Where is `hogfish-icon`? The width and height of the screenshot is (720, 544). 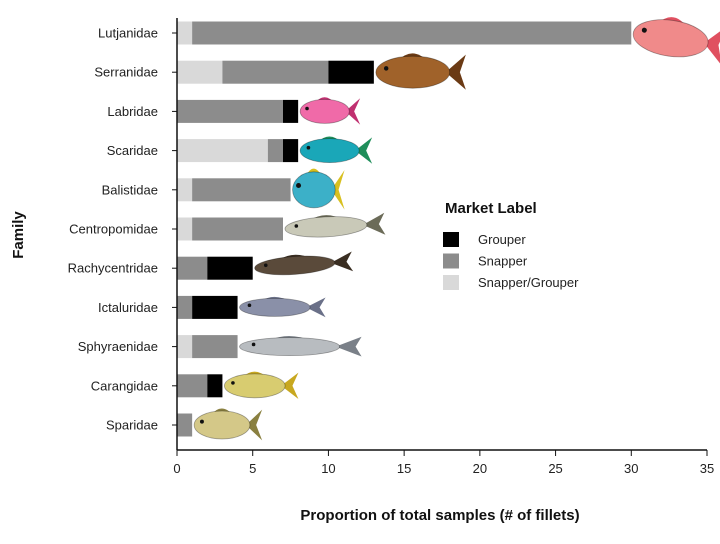 hogfish-icon is located at coordinates (330, 111).